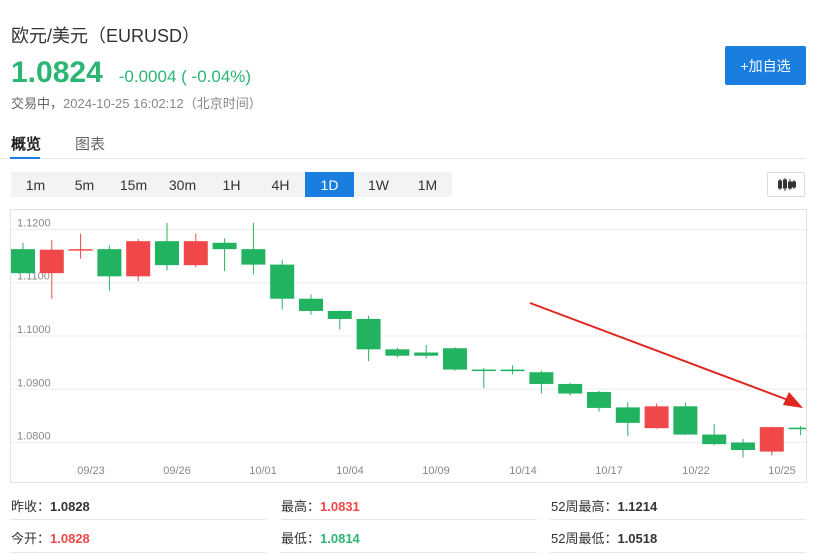 This screenshot has height=560, width=827. What do you see at coordinates (162, 103) in the screenshot?
I see `timestamp: 2024-10-25 16:02:12（北京时间）` at bounding box center [162, 103].